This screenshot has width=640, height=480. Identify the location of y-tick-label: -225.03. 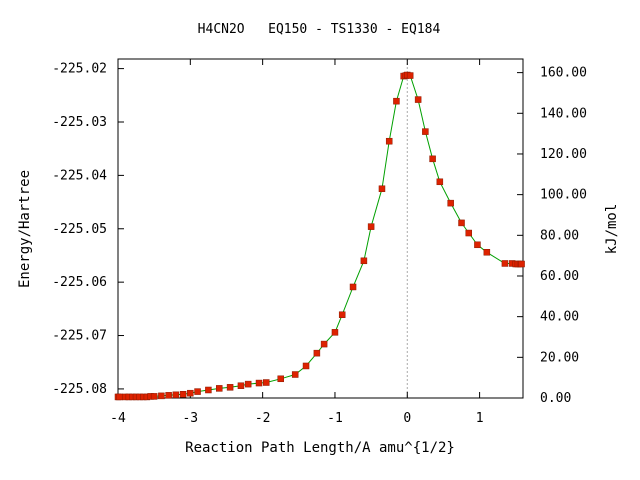
(79, 122).